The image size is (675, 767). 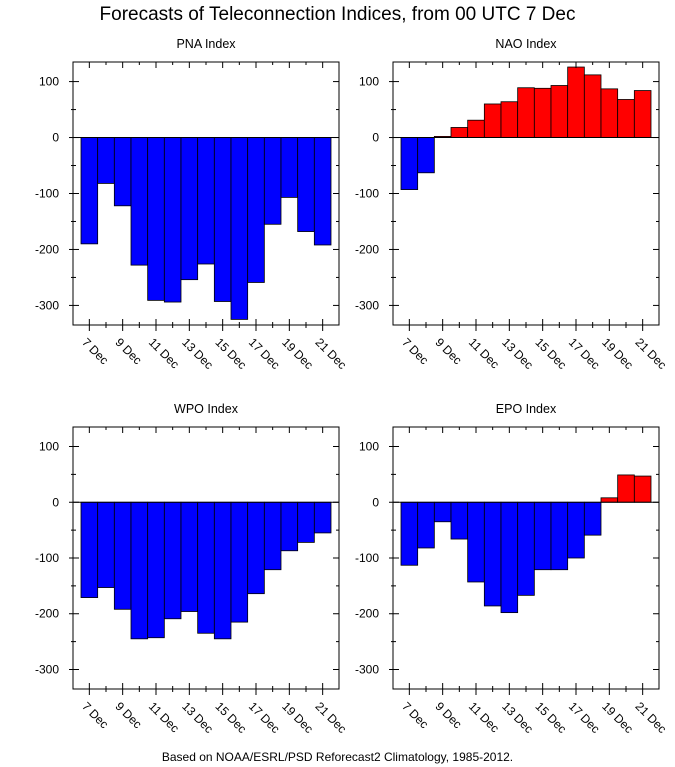 What do you see at coordinates (47, 249) in the screenshot?
I see `pna-ytick-label: -200` at bounding box center [47, 249].